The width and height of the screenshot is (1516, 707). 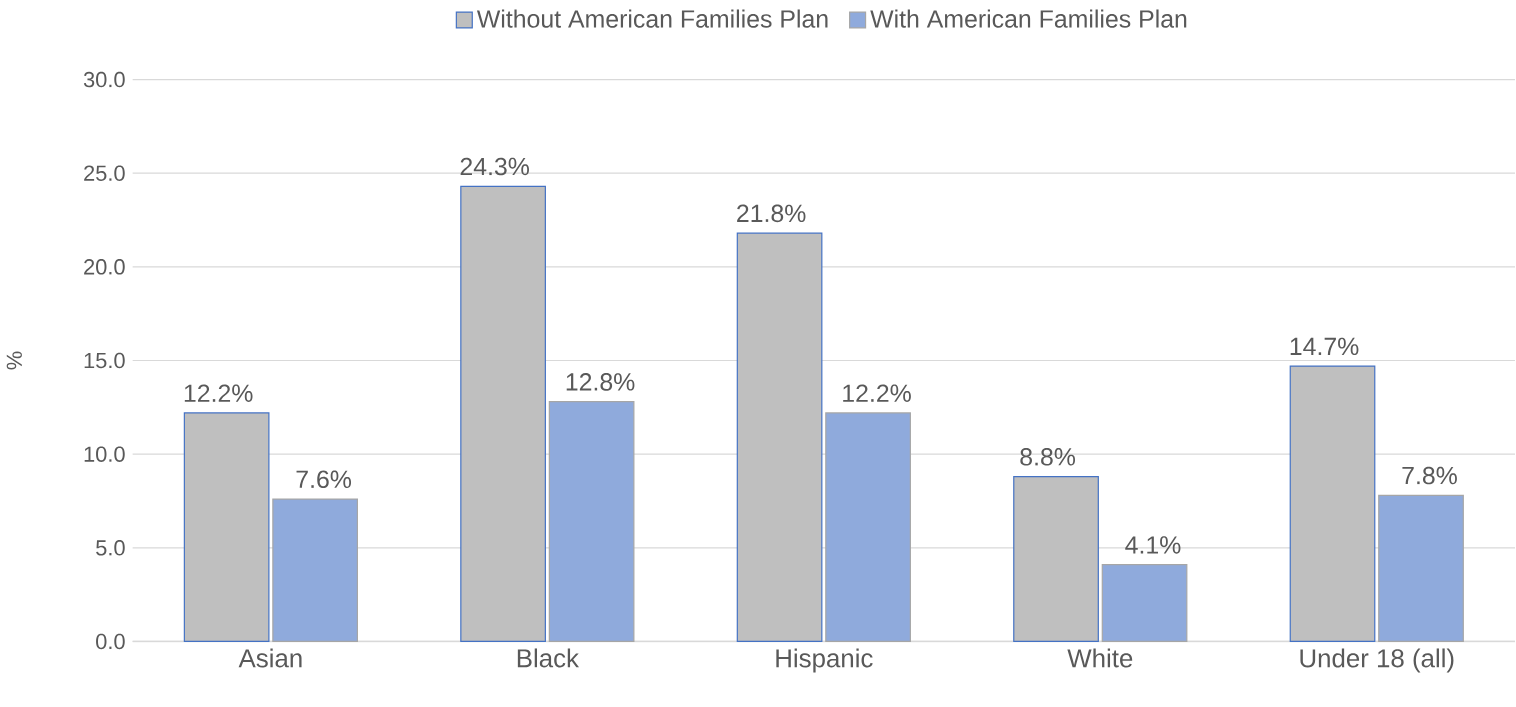 What do you see at coordinates (1100, 658) in the screenshot?
I see `x-tick-label: White` at bounding box center [1100, 658].